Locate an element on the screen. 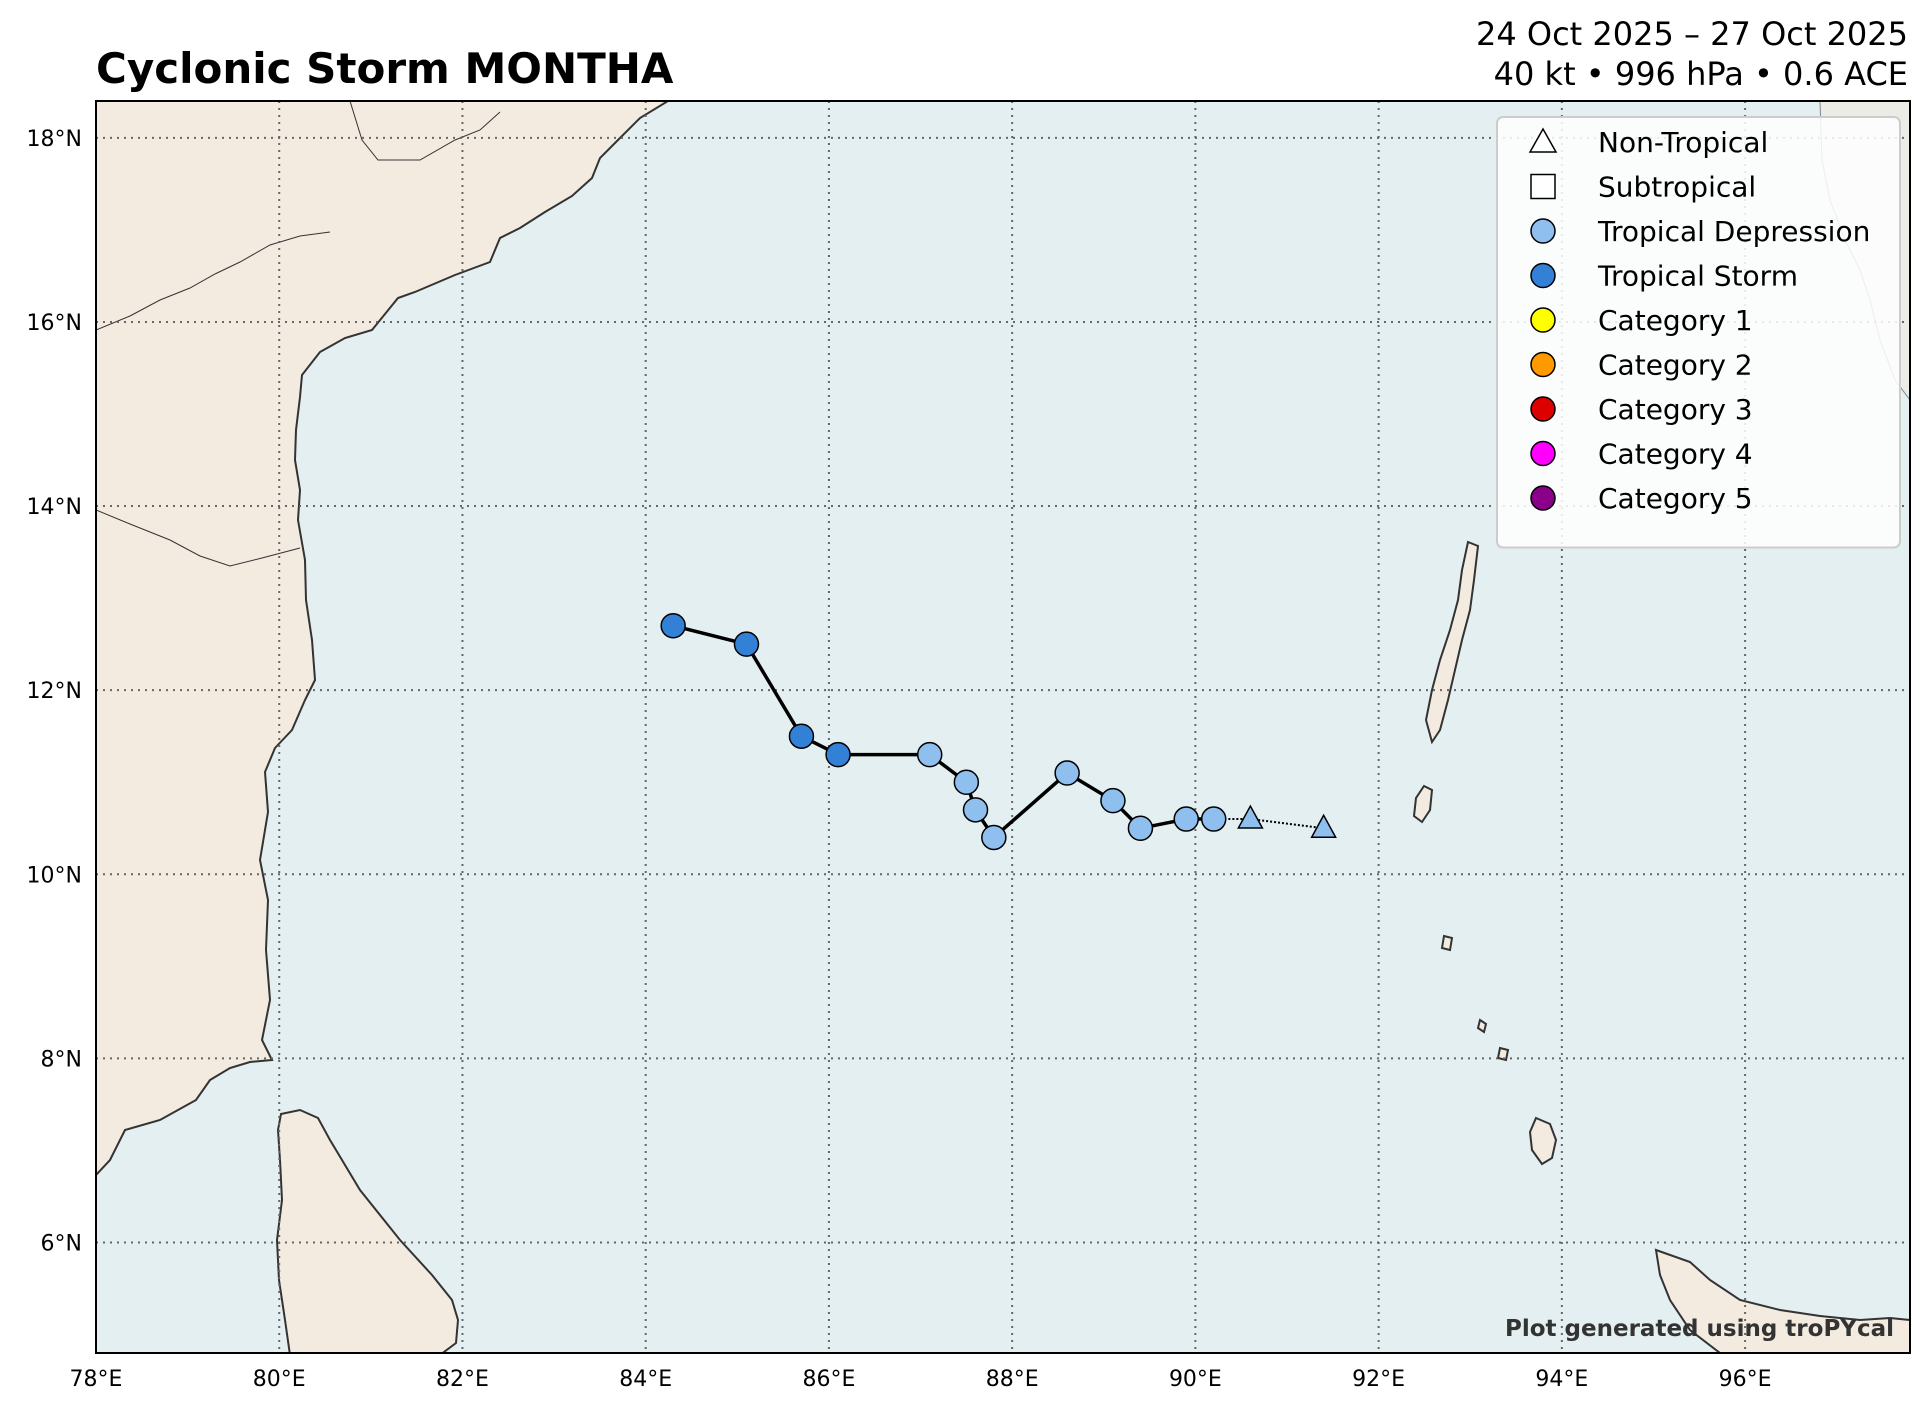 The height and width of the screenshot is (1410, 1923). storm-track is located at coordinates (998, 731).